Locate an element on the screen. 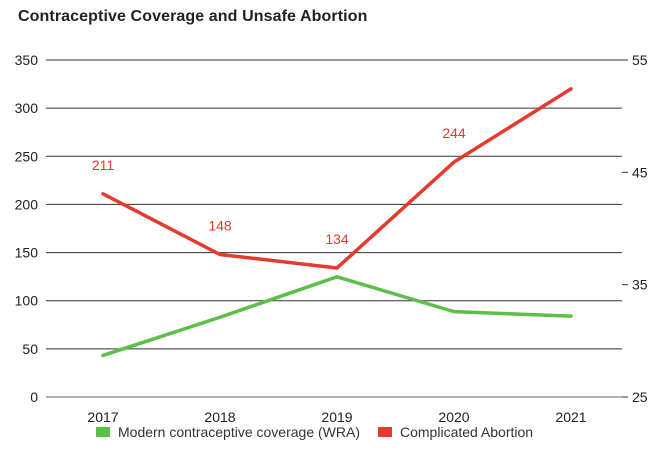 This screenshot has width=657, height=459. y-right-tick-label: 45 is located at coordinates (640, 172).